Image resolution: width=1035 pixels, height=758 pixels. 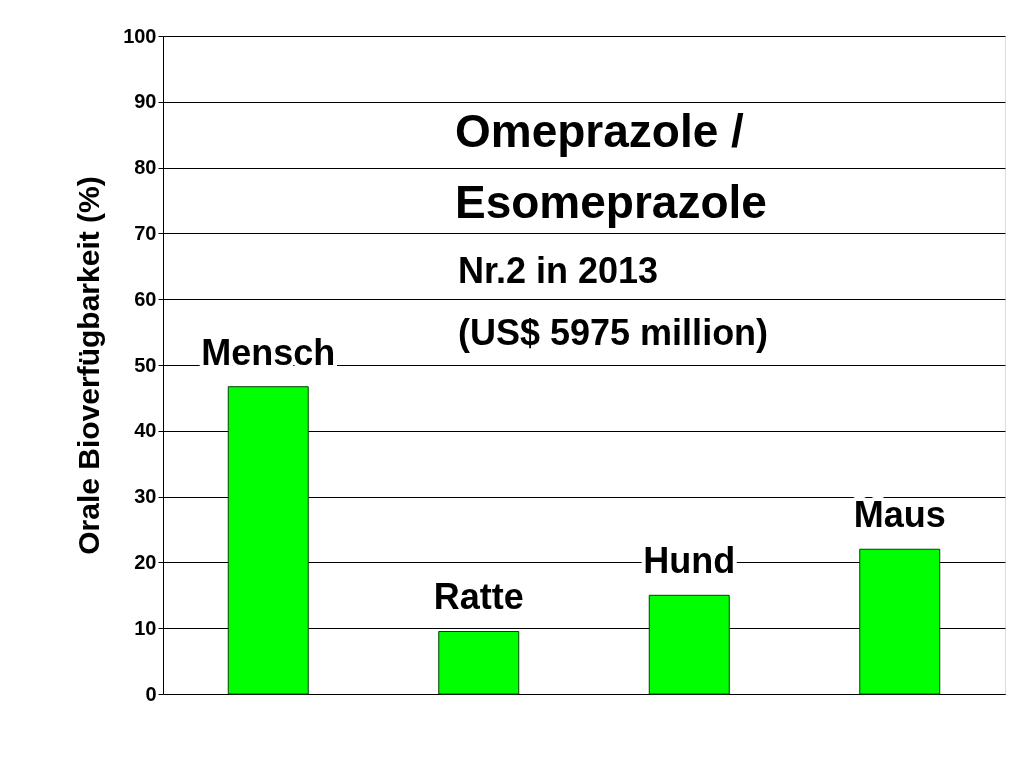 What do you see at coordinates (145, 561) in the screenshot?
I see `y-tick-label: 20` at bounding box center [145, 561].